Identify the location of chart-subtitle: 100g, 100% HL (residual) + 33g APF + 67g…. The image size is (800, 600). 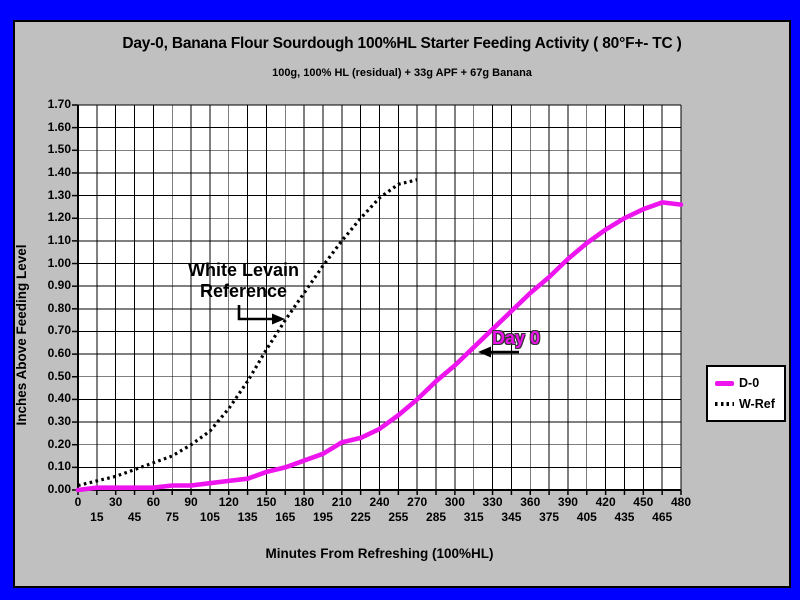
(402, 73).